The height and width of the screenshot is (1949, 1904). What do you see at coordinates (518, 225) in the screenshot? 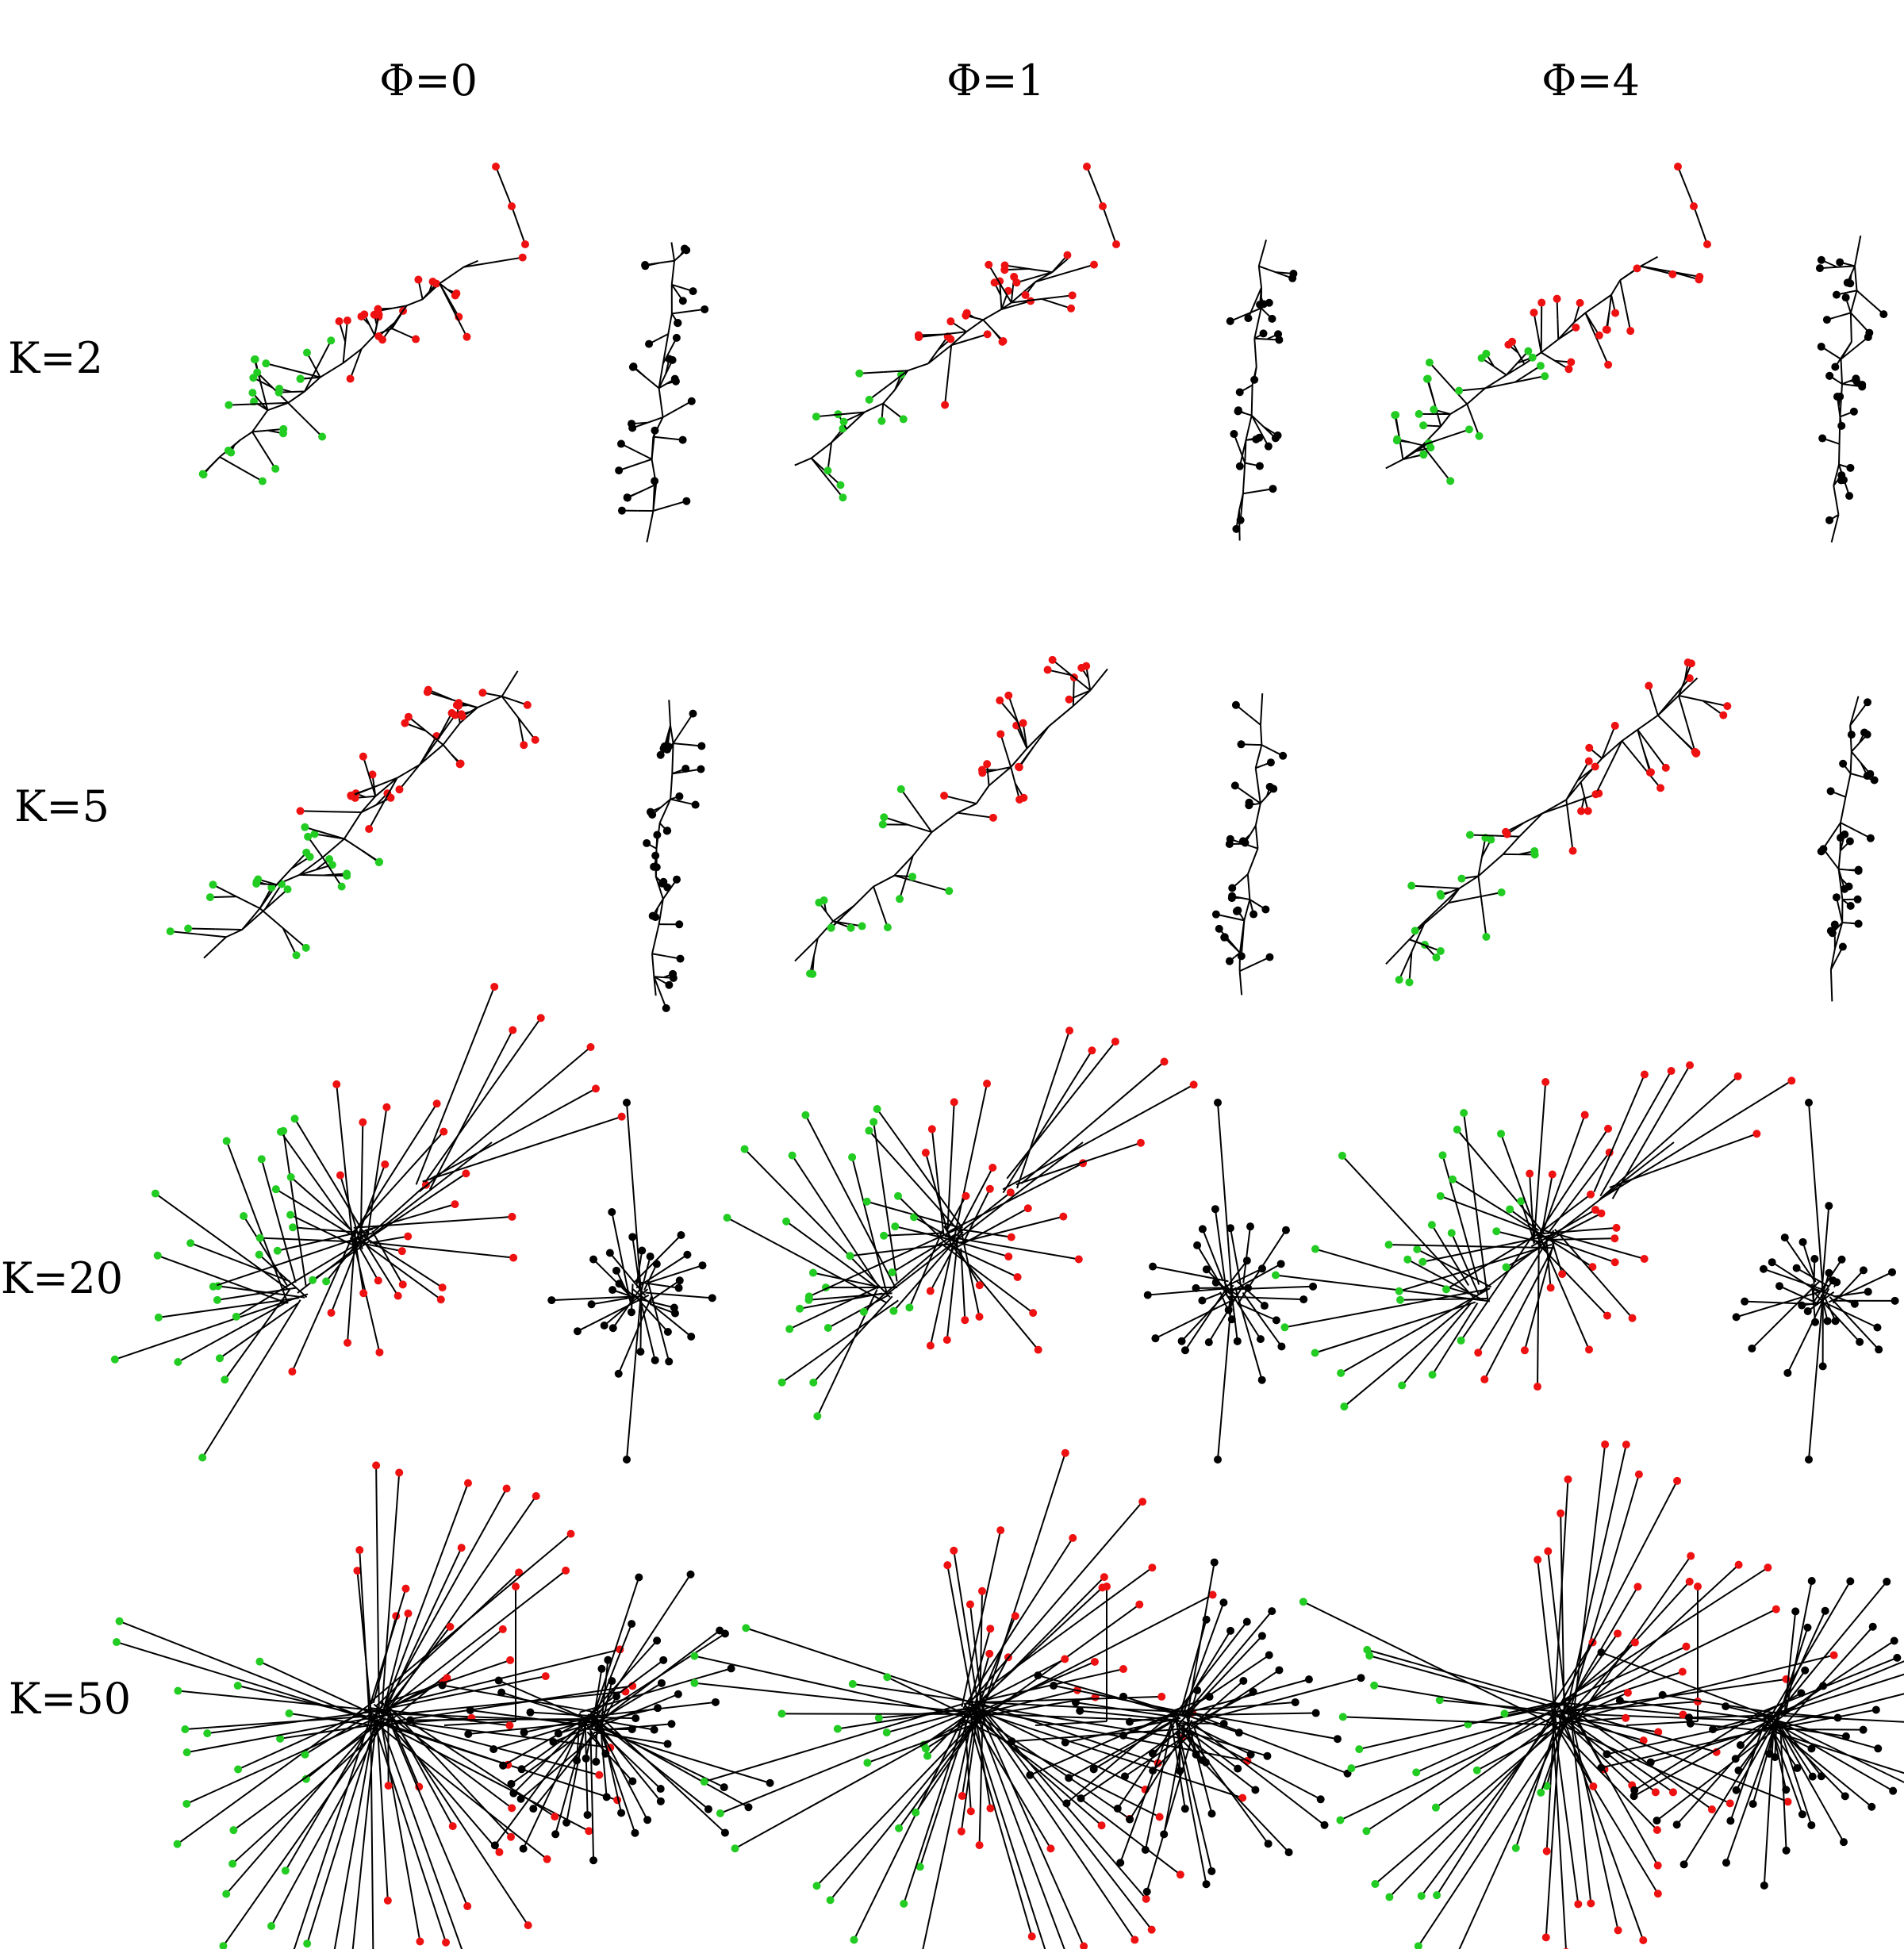
I see `isolated-edge` at bounding box center [518, 225].